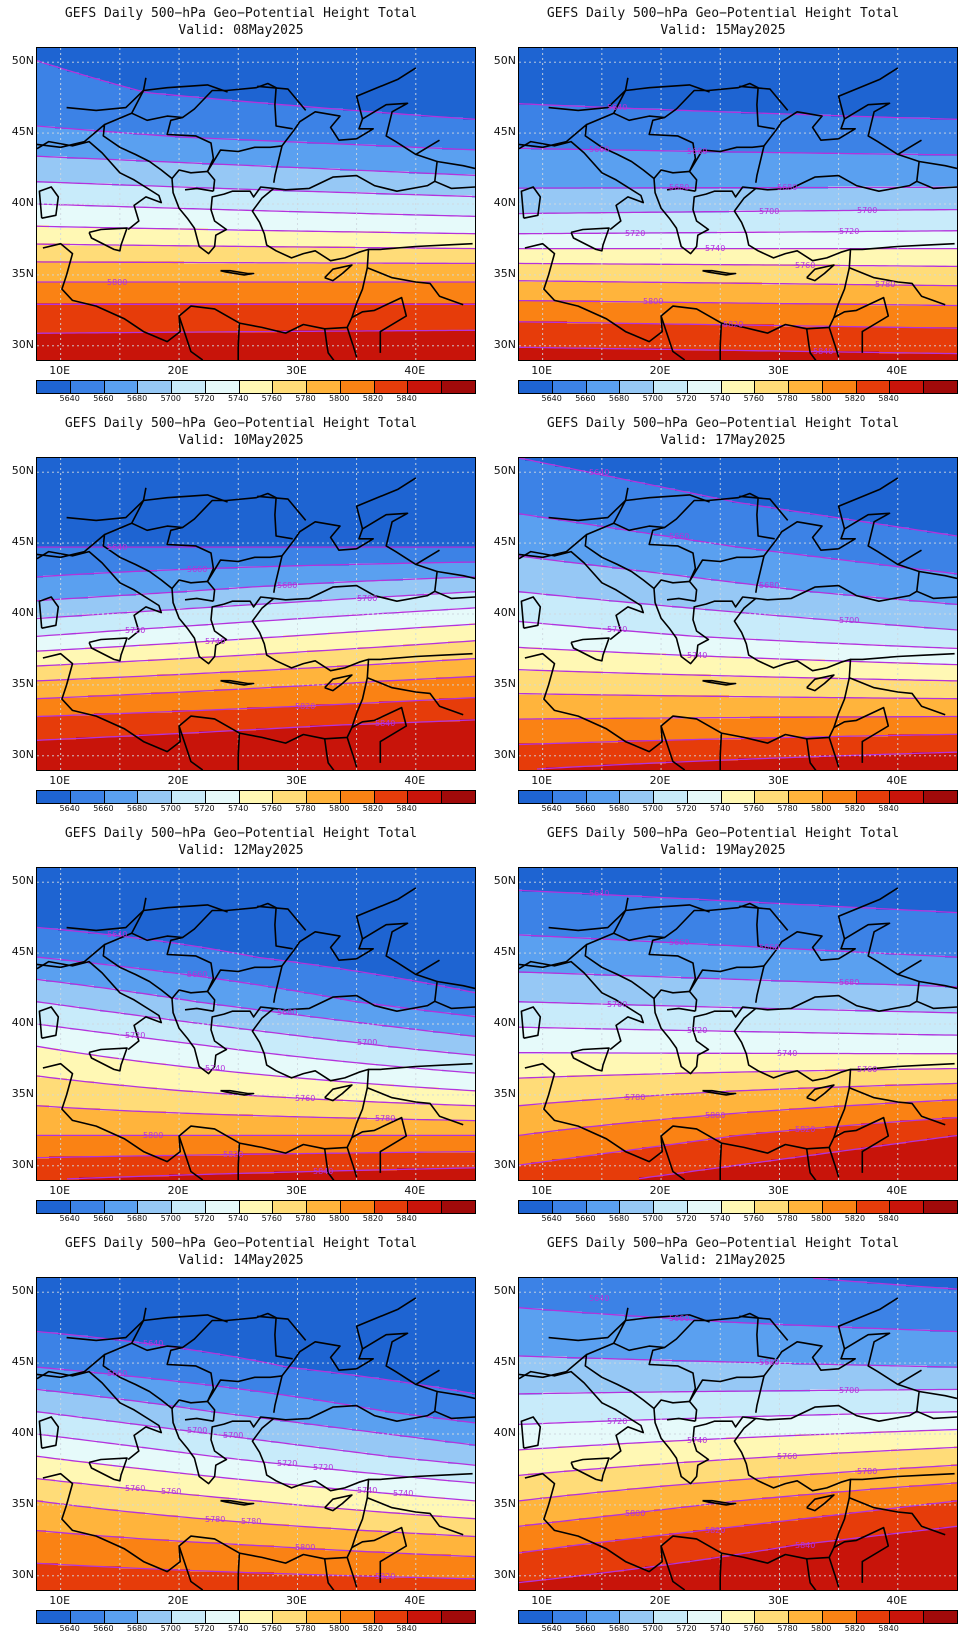 The image size is (964, 1640). What do you see at coordinates (787, 1456) in the screenshot?
I see `contour-label: 5760` at bounding box center [787, 1456].